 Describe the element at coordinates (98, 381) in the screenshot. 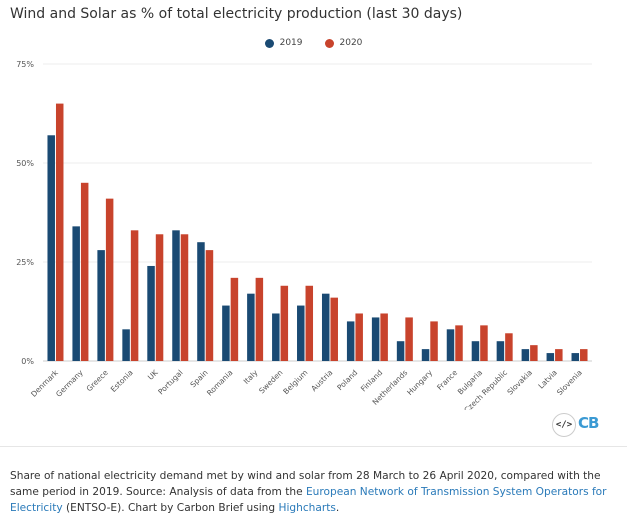

I see `x-tick-label: Greece` at that location.